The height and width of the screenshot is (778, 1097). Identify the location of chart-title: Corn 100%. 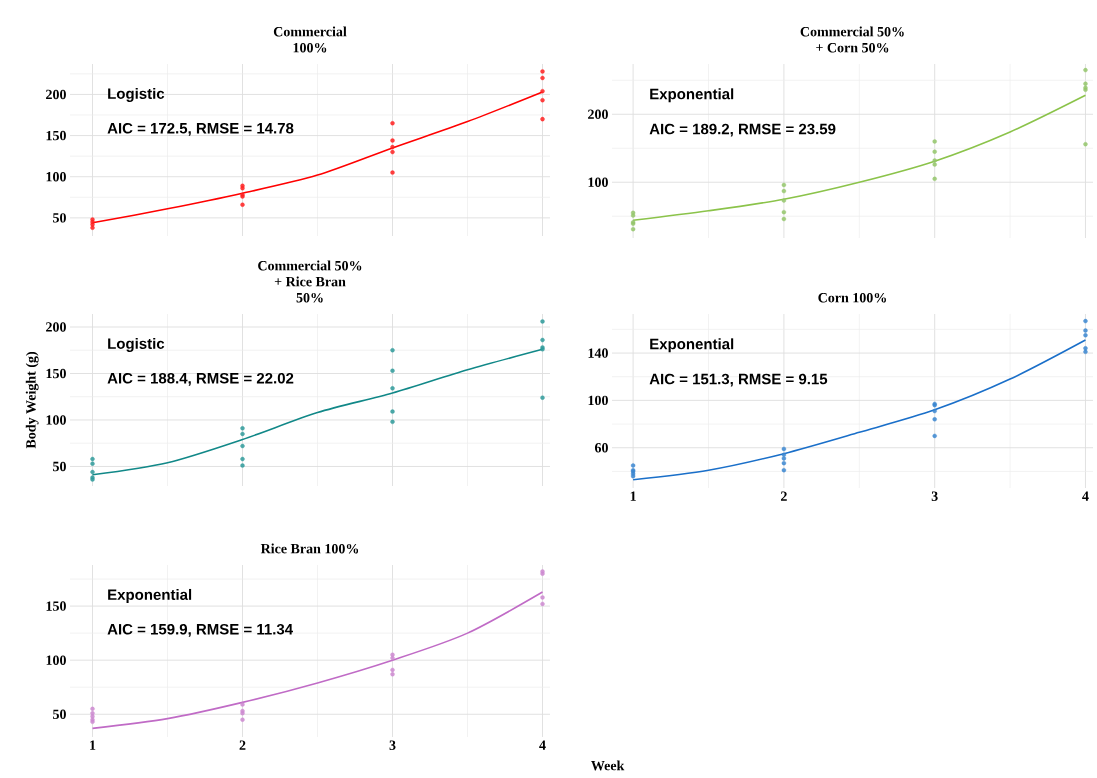
(852, 297).